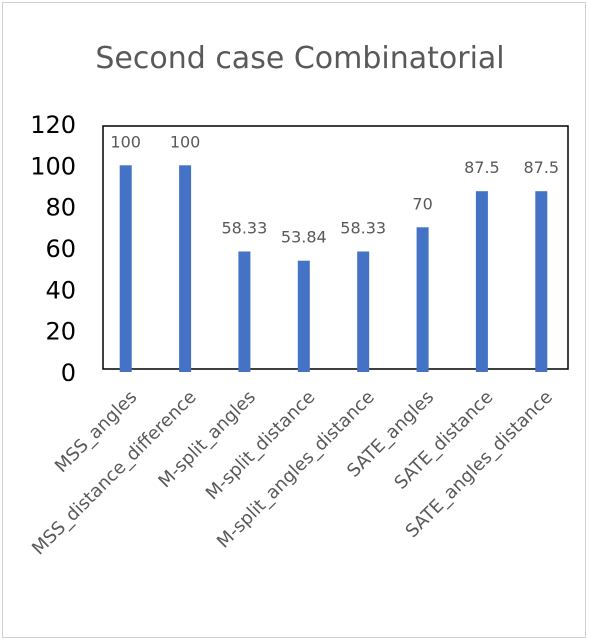 The height and width of the screenshot is (642, 590). What do you see at coordinates (422, 203) in the screenshot?
I see `data-label-5: 70` at bounding box center [422, 203].